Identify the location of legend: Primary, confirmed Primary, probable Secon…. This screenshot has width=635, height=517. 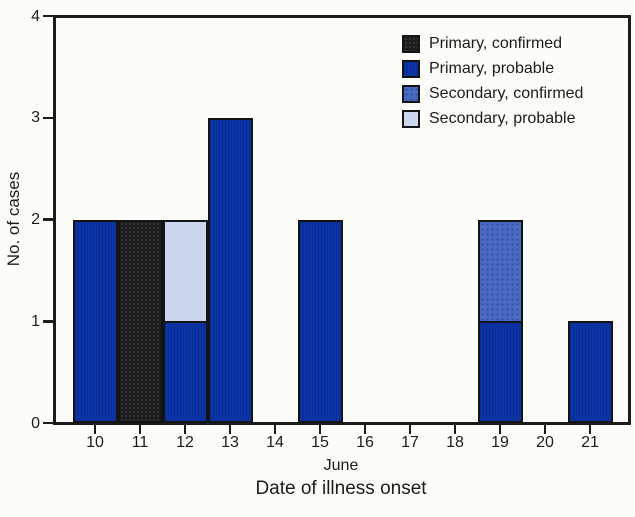
(492, 81).